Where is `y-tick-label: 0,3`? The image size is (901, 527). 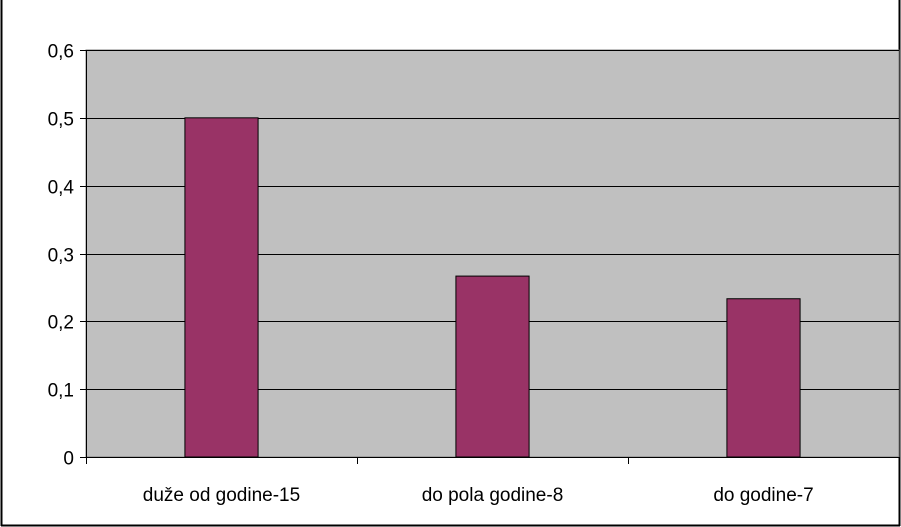
y-tick-label: 0,3 is located at coordinates (61, 256).